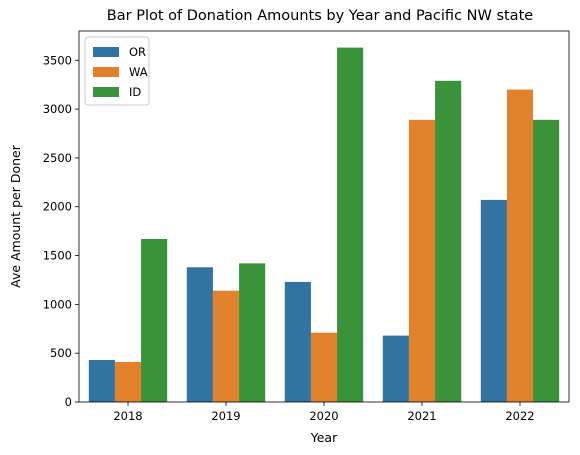  I want to click on bar-id-2020, so click(350, 224).